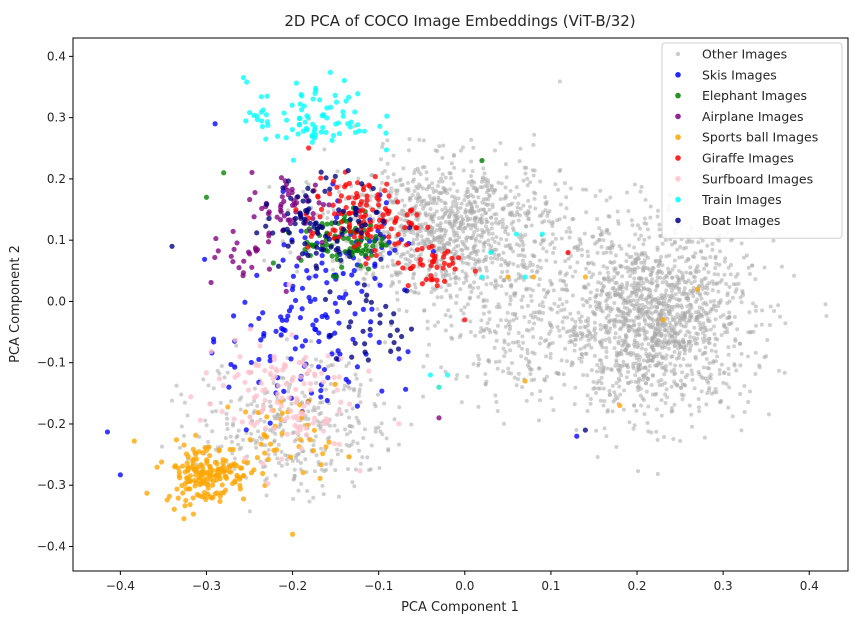  I want to click on x-tick-label: −0.3, so click(206, 586).